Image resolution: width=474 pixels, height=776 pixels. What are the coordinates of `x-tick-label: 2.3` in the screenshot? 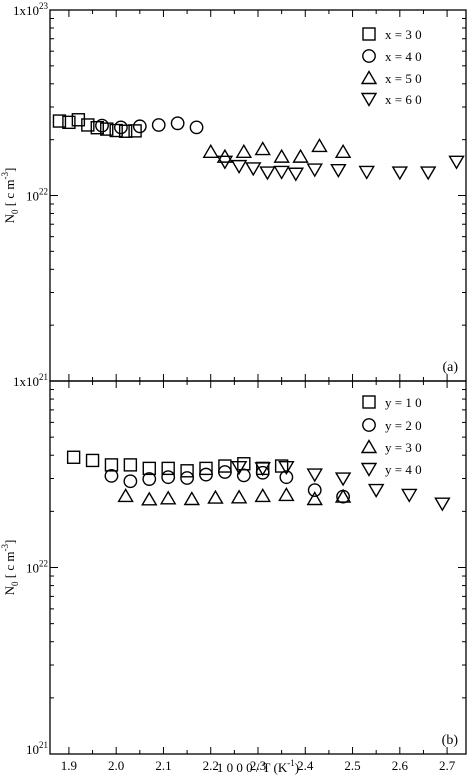 It's located at (258, 765).